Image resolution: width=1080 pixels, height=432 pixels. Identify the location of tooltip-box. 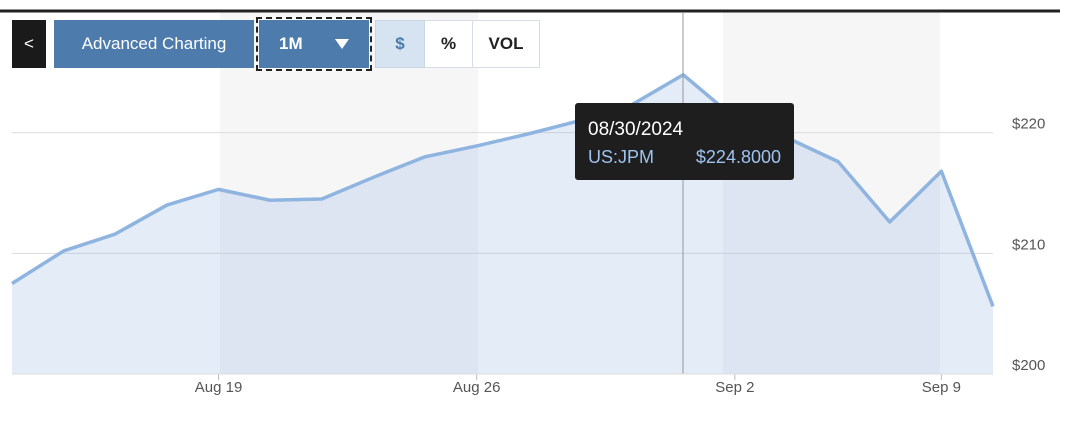
(684, 141).